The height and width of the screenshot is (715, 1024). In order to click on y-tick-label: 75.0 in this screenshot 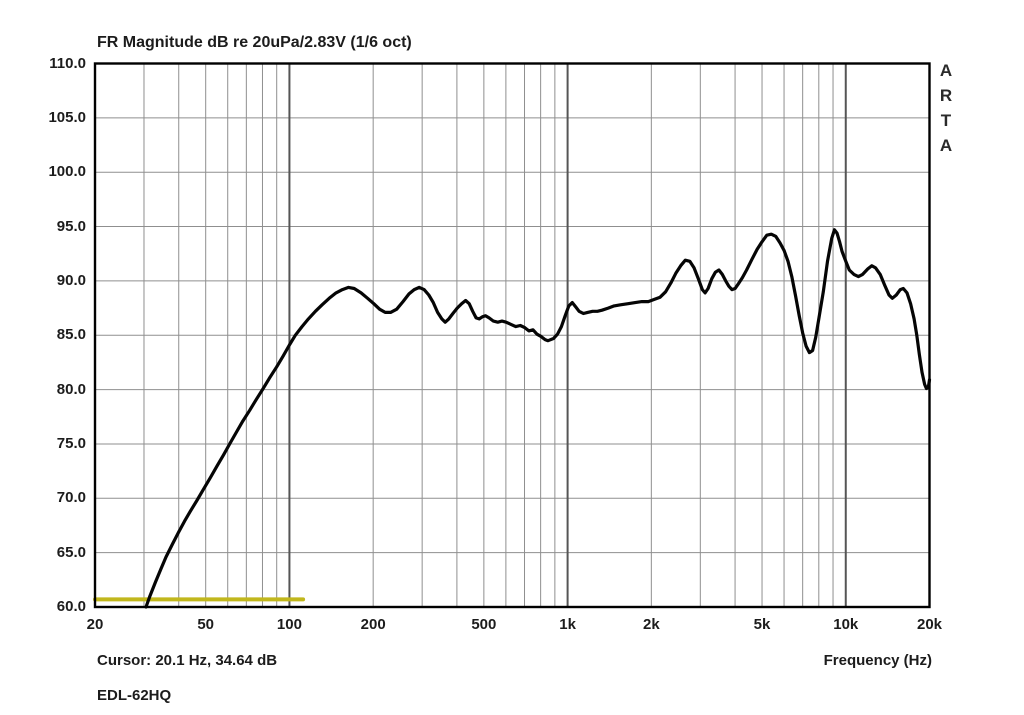, I will do `click(71, 443)`.